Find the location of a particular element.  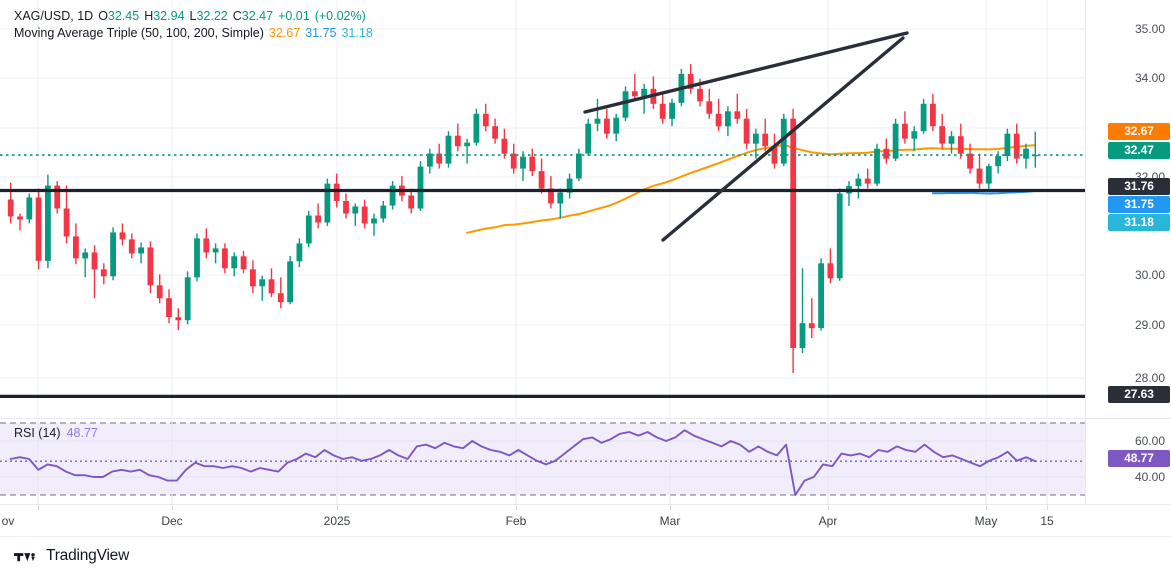

ma200-value: 31.18 is located at coordinates (357, 32).